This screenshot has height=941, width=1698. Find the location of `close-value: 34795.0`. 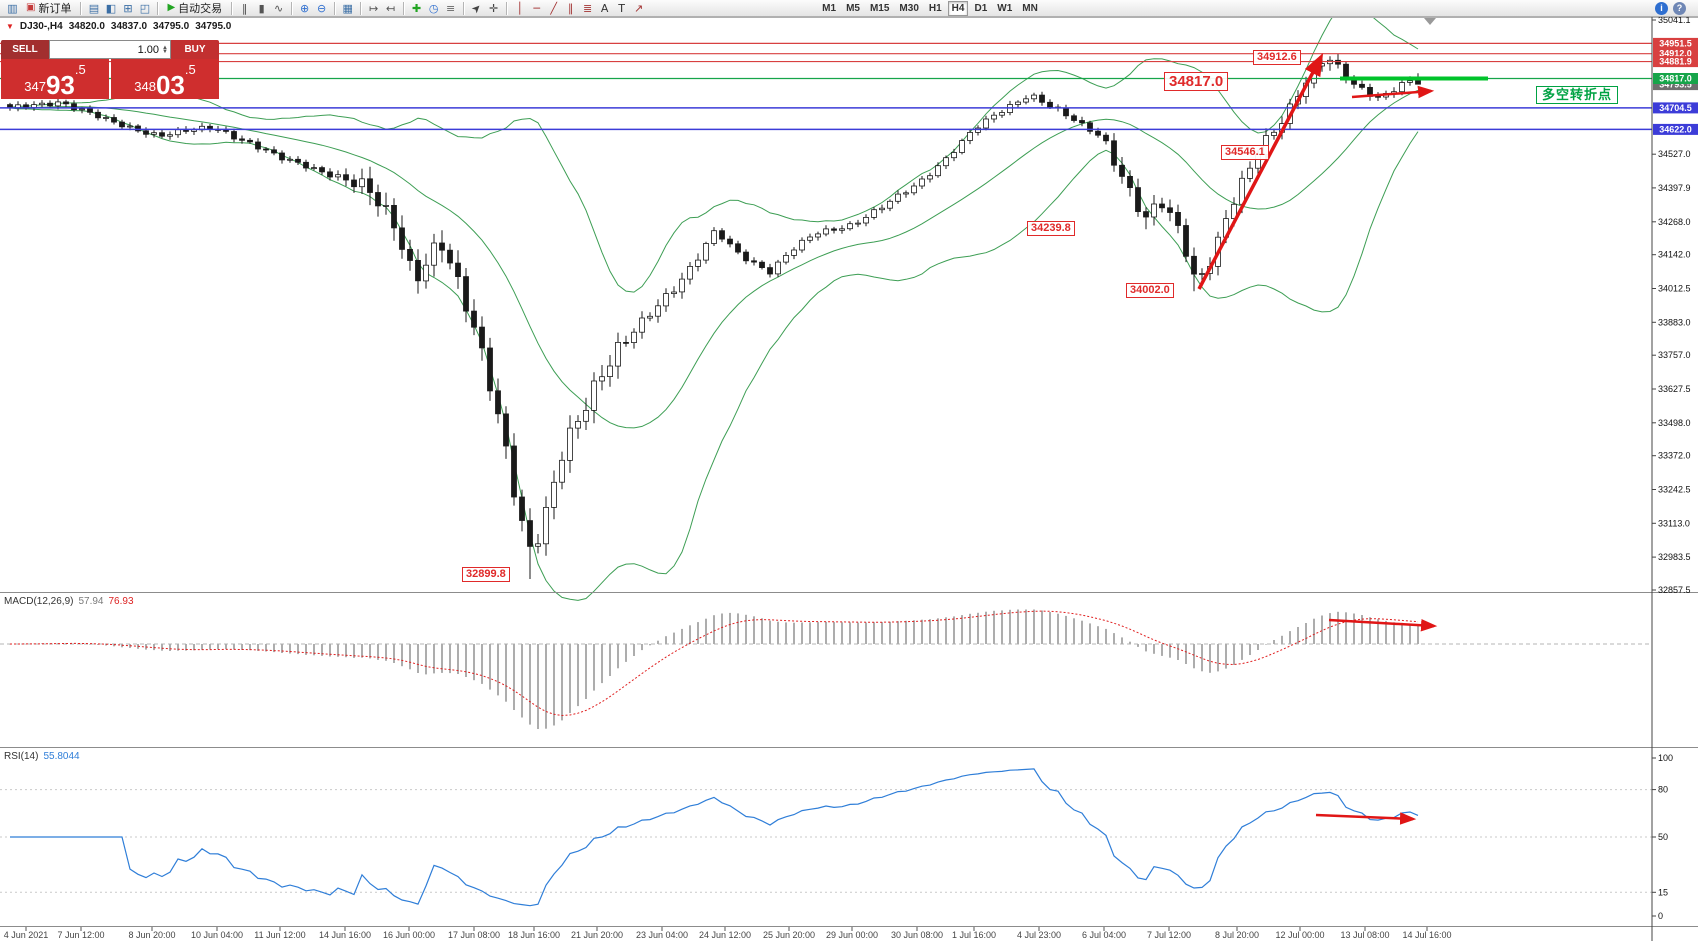

close-value: 34795.0 is located at coordinates (213, 26).